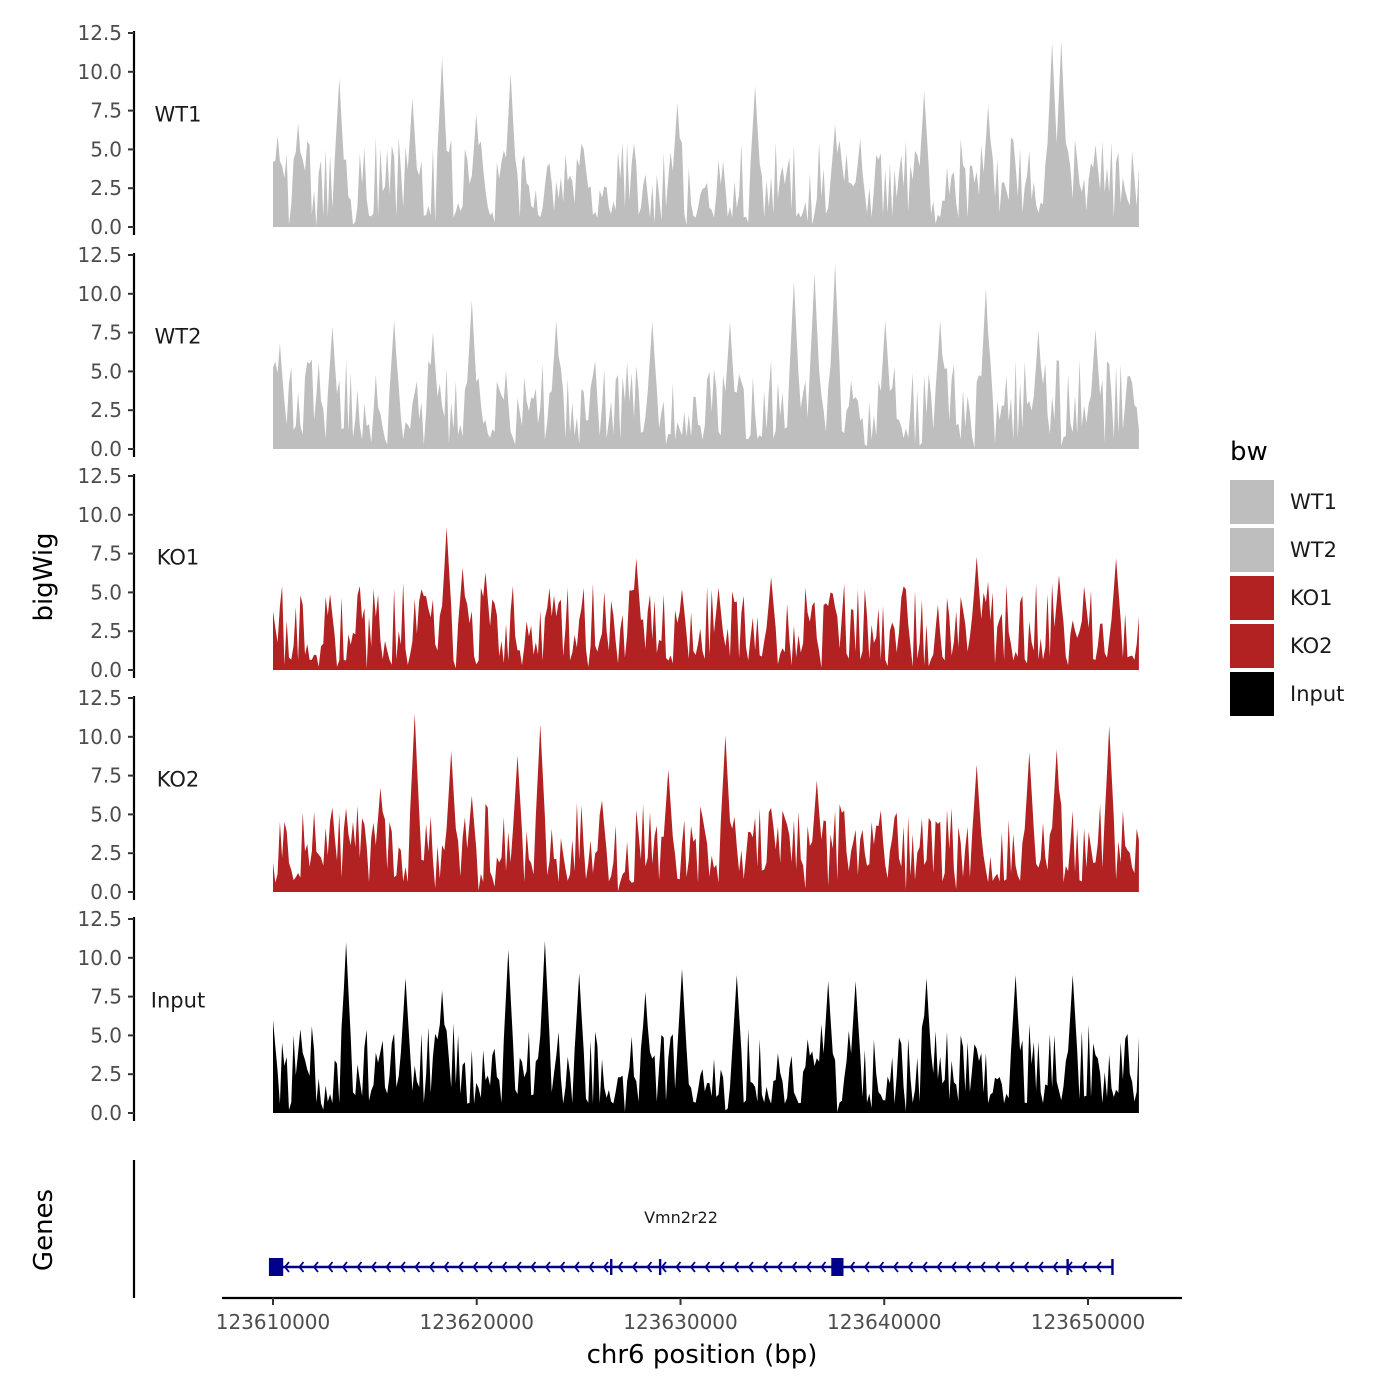 The width and height of the screenshot is (1400, 1400). What do you see at coordinates (178, 779) in the screenshot?
I see `track-label-ko2: KO2` at bounding box center [178, 779].